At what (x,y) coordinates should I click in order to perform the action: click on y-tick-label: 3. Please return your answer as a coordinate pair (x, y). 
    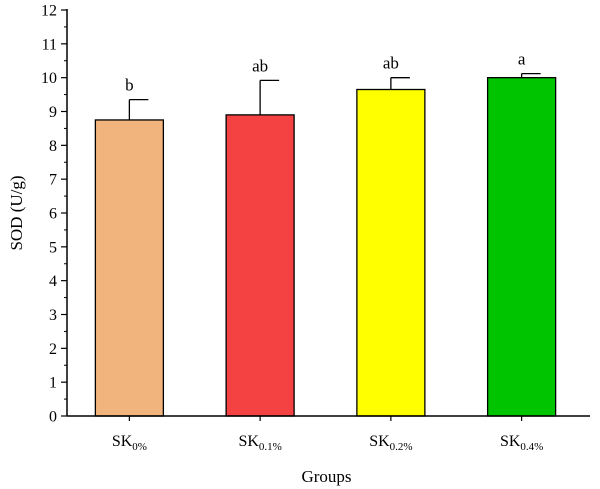
    Looking at the image, I should click on (53, 315).